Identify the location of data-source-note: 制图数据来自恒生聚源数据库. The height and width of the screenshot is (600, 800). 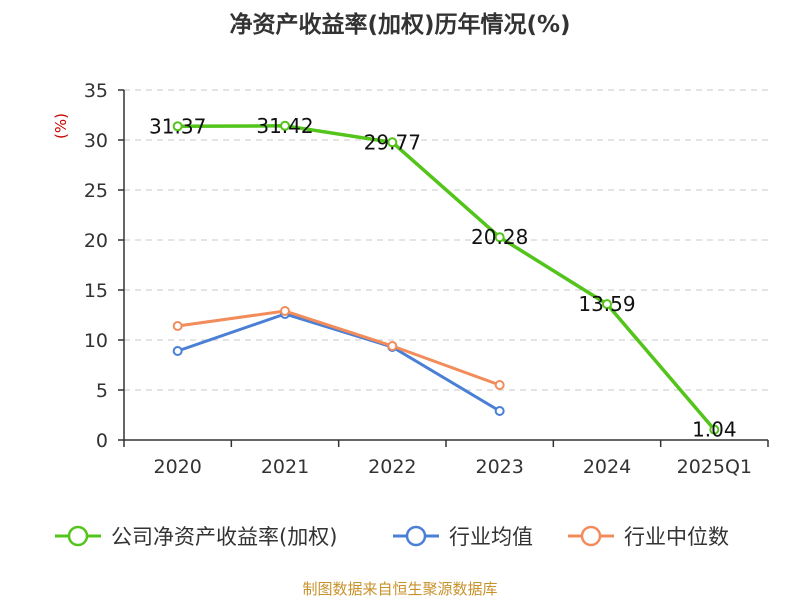
(399, 589).